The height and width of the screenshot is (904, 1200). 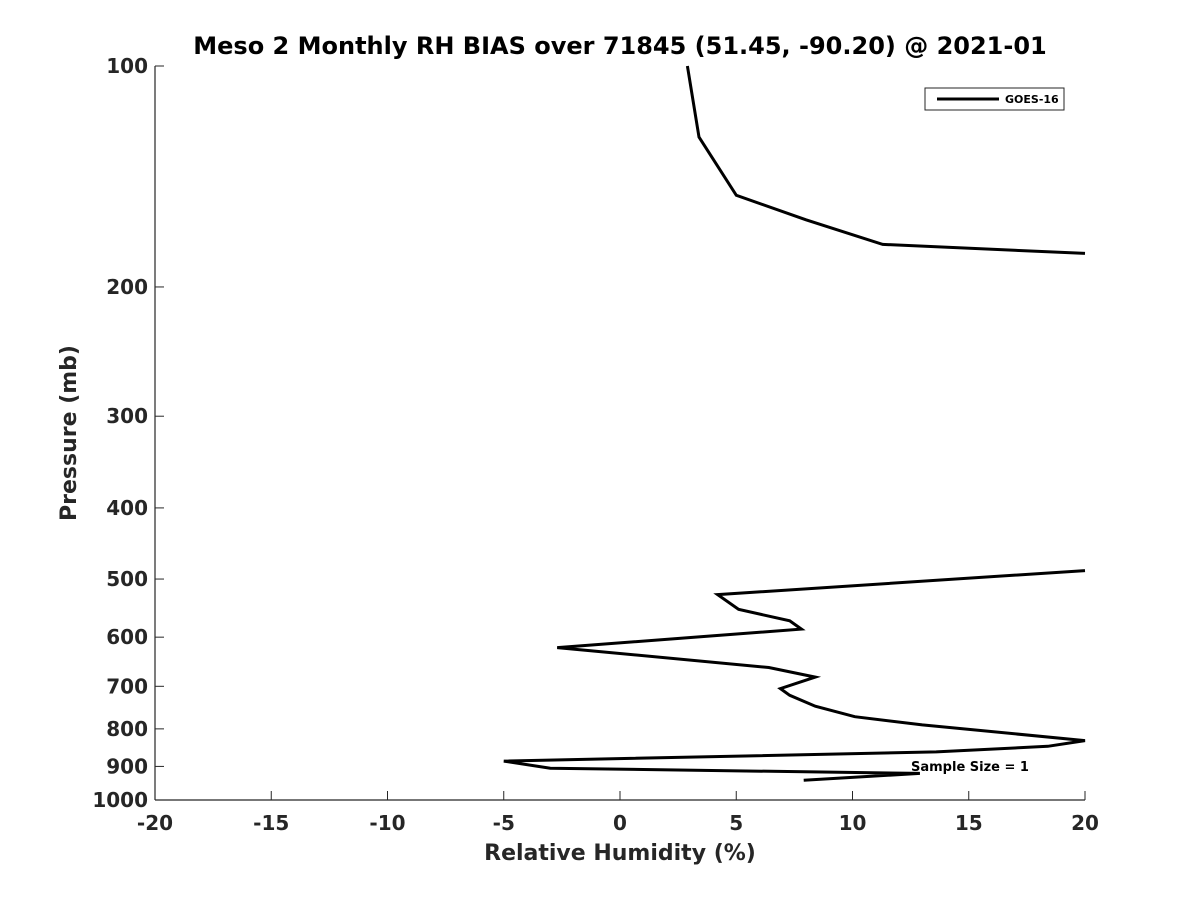 What do you see at coordinates (387, 823) in the screenshot?
I see `x-tick-label: -10` at bounding box center [387, 823].